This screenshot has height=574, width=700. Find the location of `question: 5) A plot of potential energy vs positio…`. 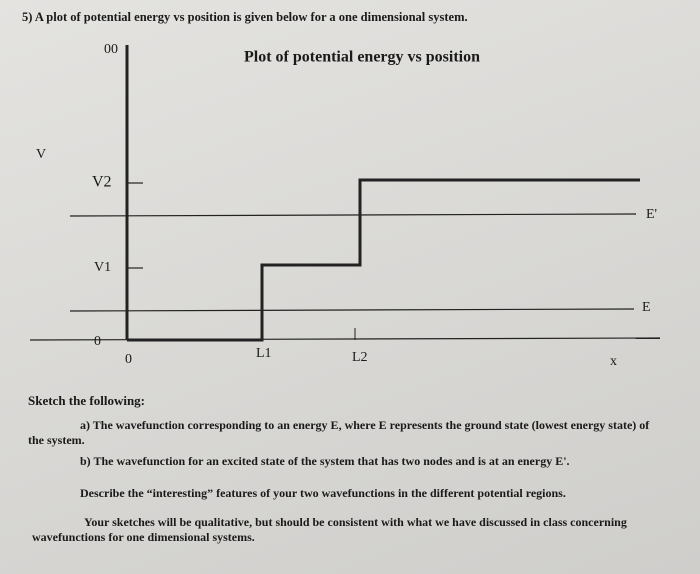

question: 5) A plot of potential energy vs positio… is located at coordinates (245, 17).